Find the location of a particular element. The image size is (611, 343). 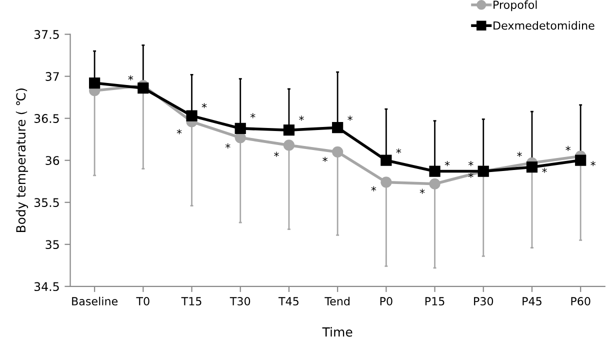

y-axis-title: Body temperature ( ℃) is located at coordinates (22, 160).